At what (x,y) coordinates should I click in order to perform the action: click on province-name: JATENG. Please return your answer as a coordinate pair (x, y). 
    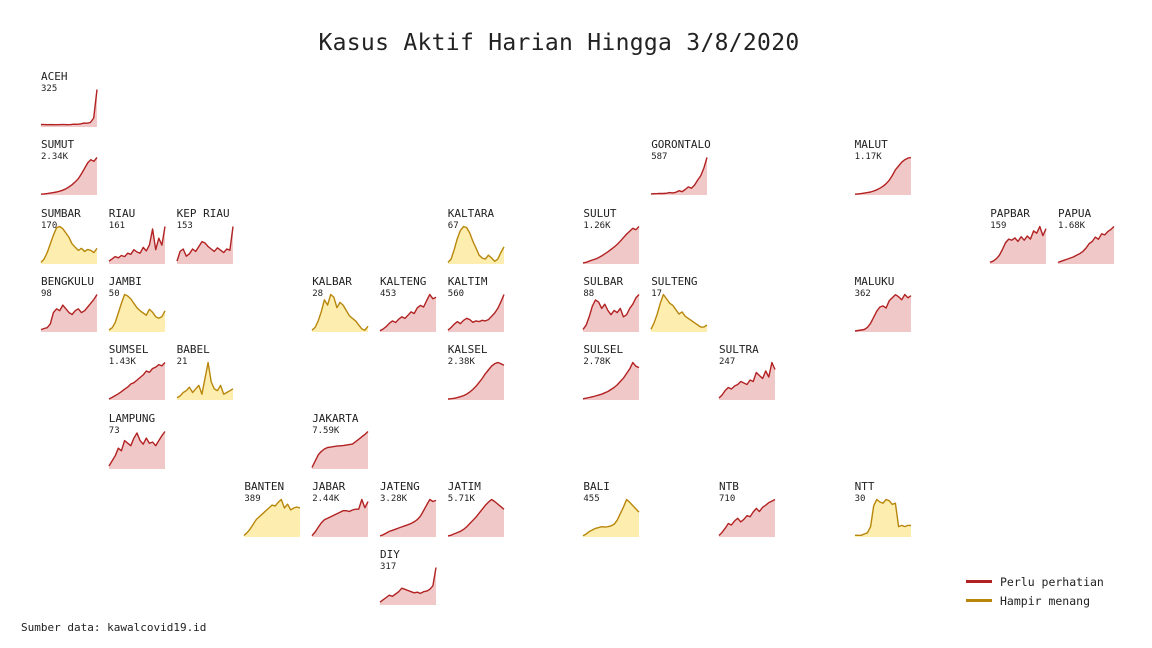
    Looking at the image, I should click on (400, 486).